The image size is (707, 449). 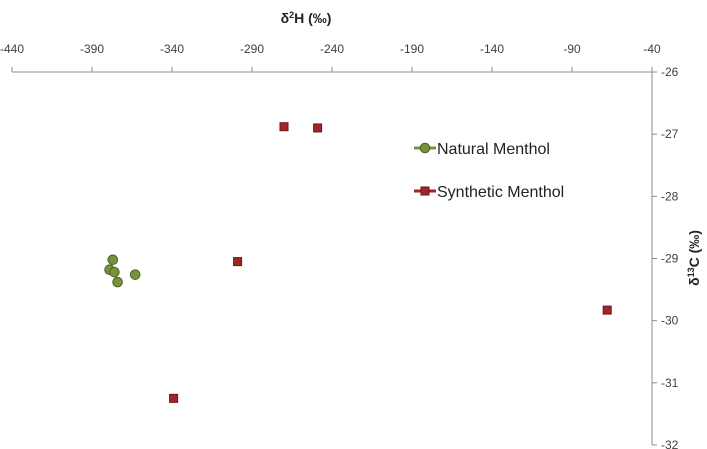 What do you see at coordinates (12, 49) in the screenshot?
I see `x-tick-label: -440` at bounding box center [12, 49].